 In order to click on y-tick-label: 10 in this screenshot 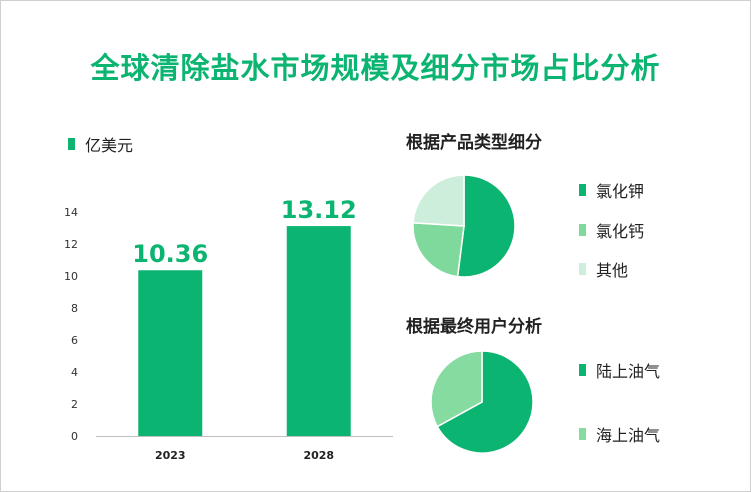, I will do `click(71, 276)`.